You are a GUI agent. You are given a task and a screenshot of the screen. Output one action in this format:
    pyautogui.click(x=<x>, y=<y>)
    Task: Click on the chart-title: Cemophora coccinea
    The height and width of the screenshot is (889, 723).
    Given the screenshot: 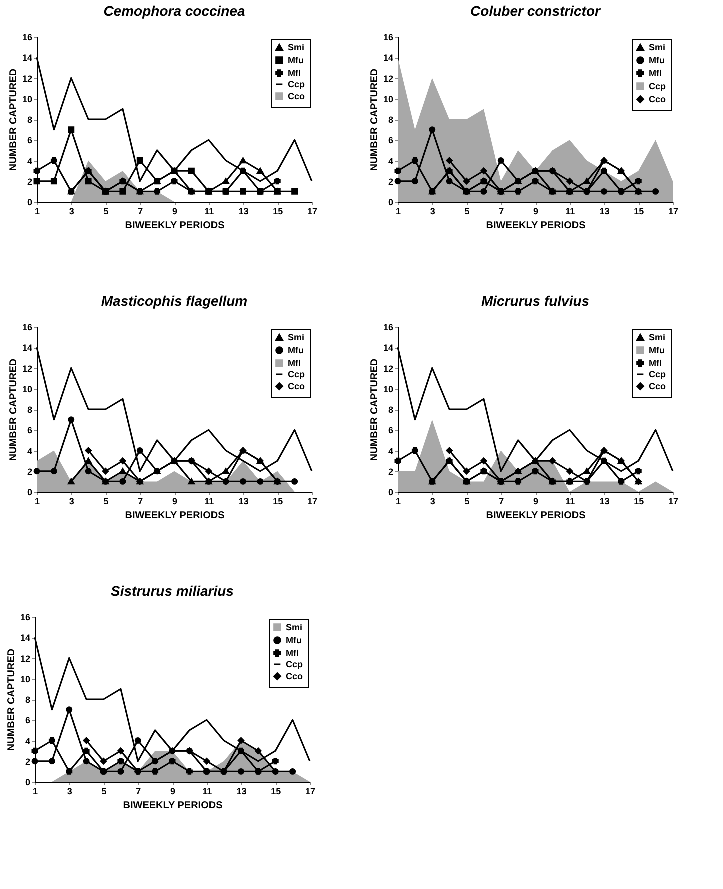 What is the action you would take?
    pyautogui.click(x=174, y=11)
    